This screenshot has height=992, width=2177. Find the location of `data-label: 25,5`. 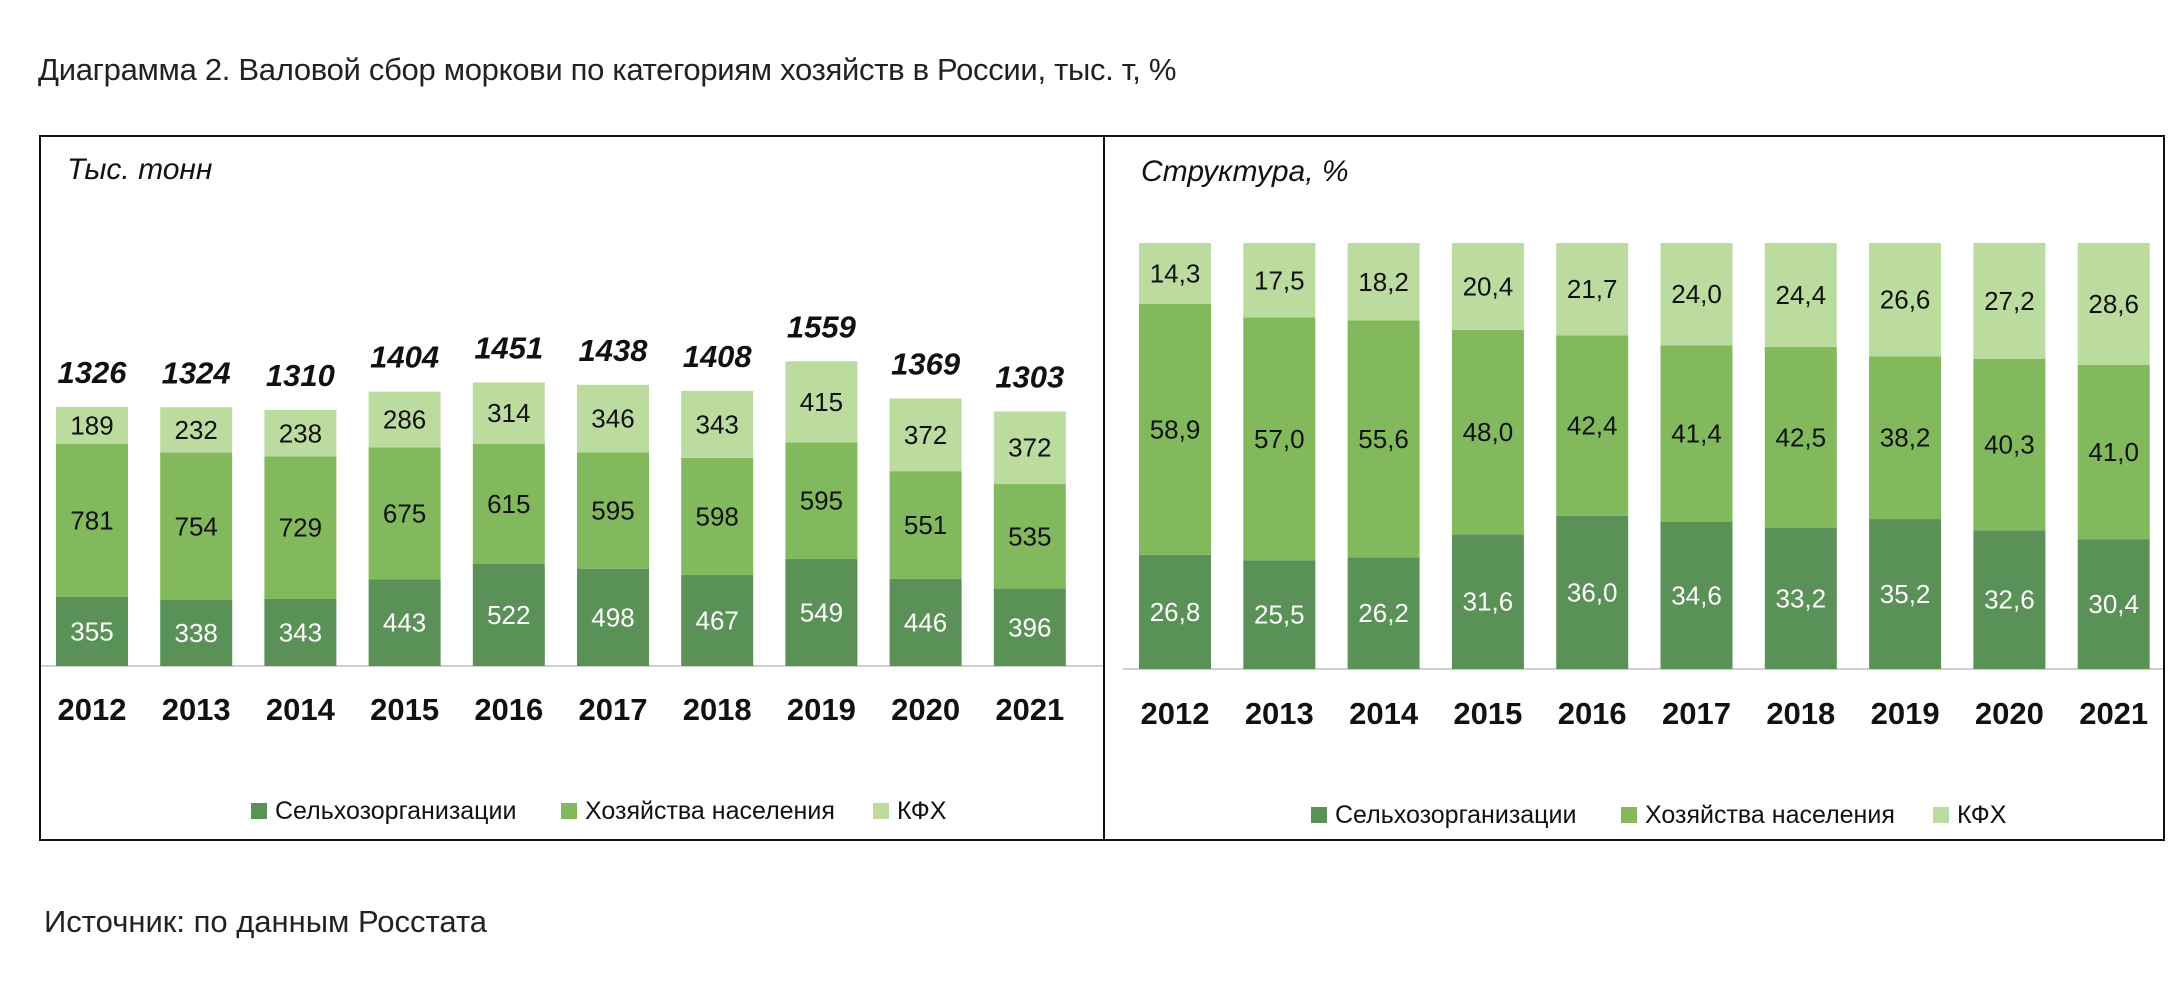

data-label: 25,5 is located at coordinates (1279, 615).